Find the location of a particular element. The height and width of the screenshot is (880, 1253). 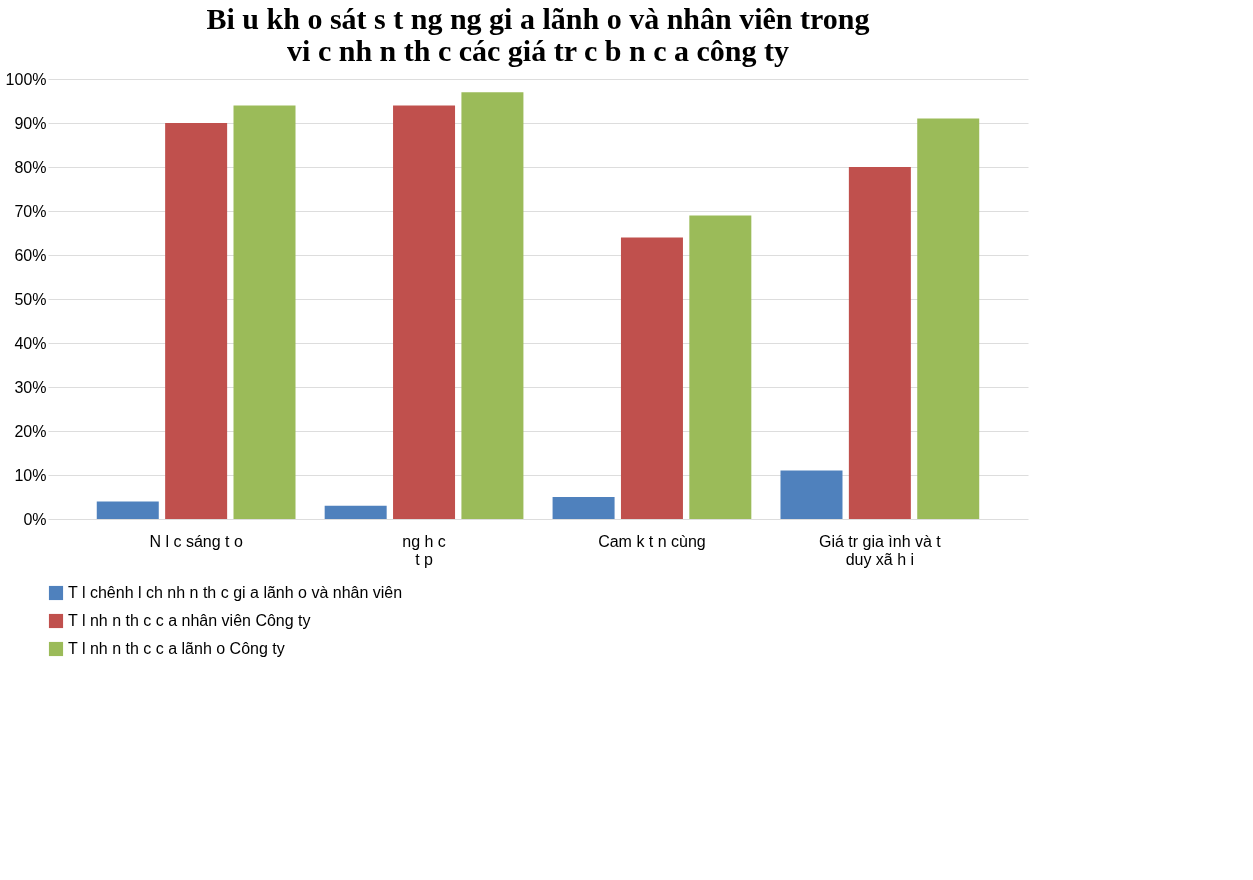

y-tick-label: 100% is located at coordinates (26, 79).